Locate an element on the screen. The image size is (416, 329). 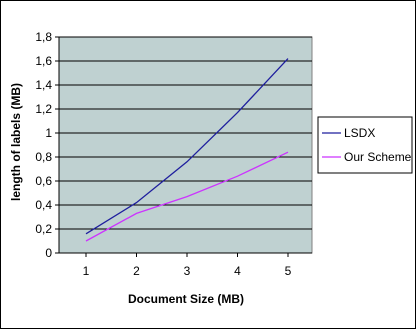
y-tick-label: 1,2 is located at coordinates (43, 109).